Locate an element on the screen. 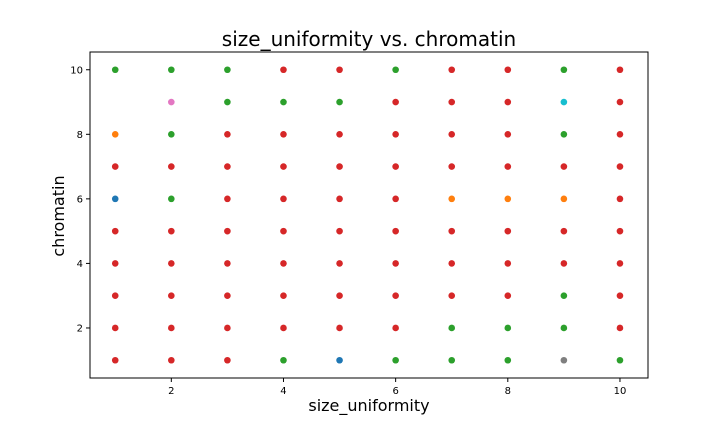 The height and width of the screenshot is (432, 720). x-tick-label: 6 is located at coordinates (395, 391).